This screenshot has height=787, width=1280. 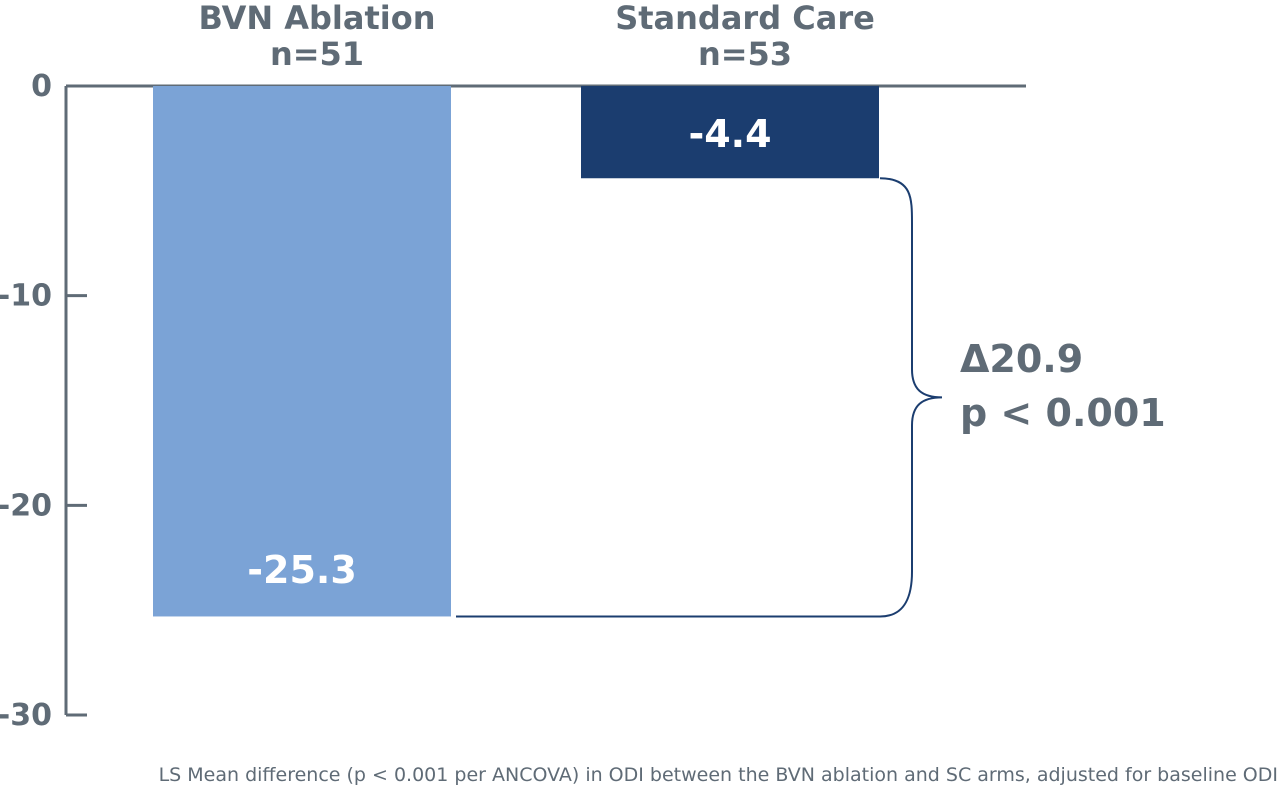 I want to click on y-tick-label: -30, so click(x=26, y=715).